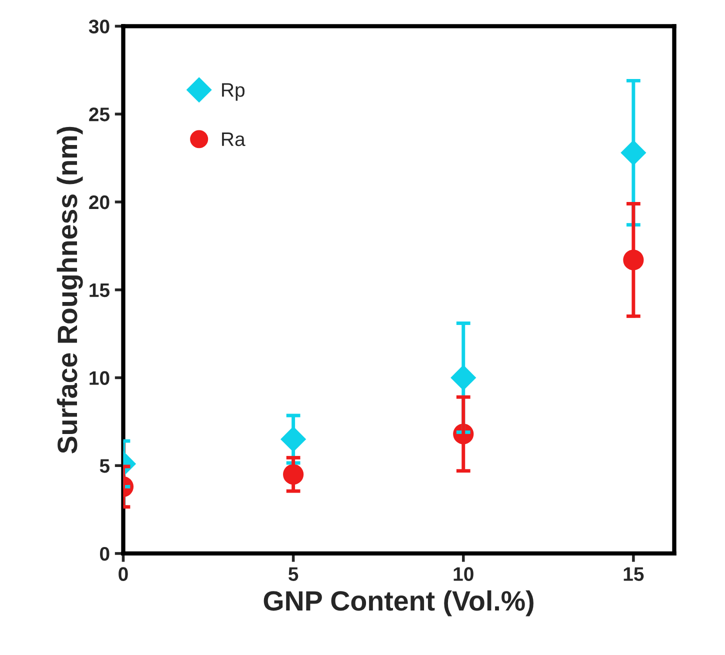  I want to click on x-tick-label: 15, so click(634, 574).